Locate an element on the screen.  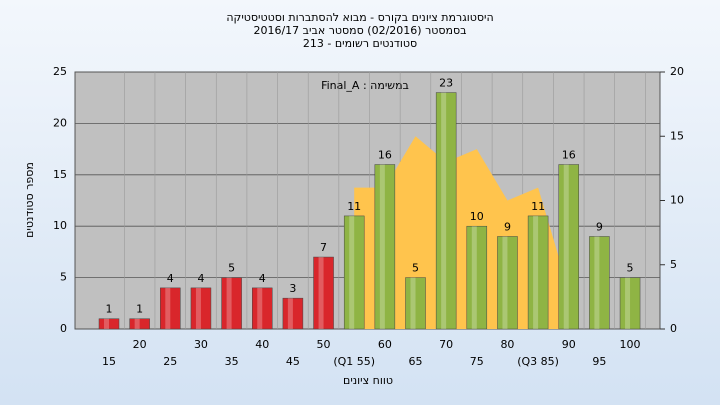
x-tick-label: 100 is located at coordinates (630, 344).